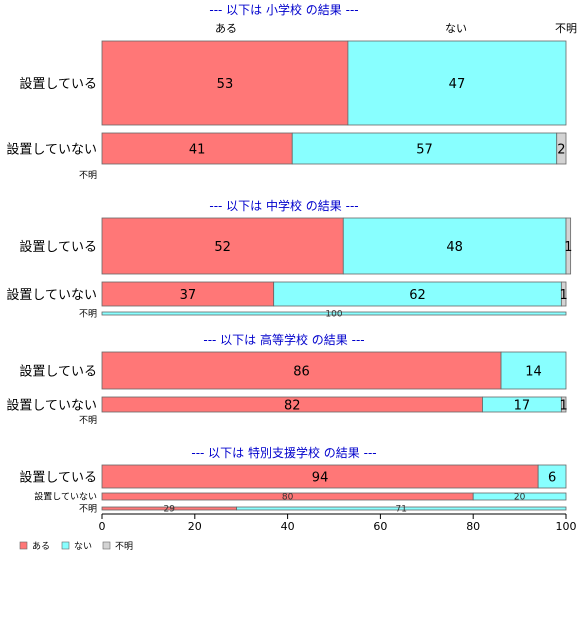 The height and width of the screenshot is (636, 580). What do you see at coordinates (106, 545) in the screenshot?
I see `legend-swatch-fumei` at bounding box center [106, 545].